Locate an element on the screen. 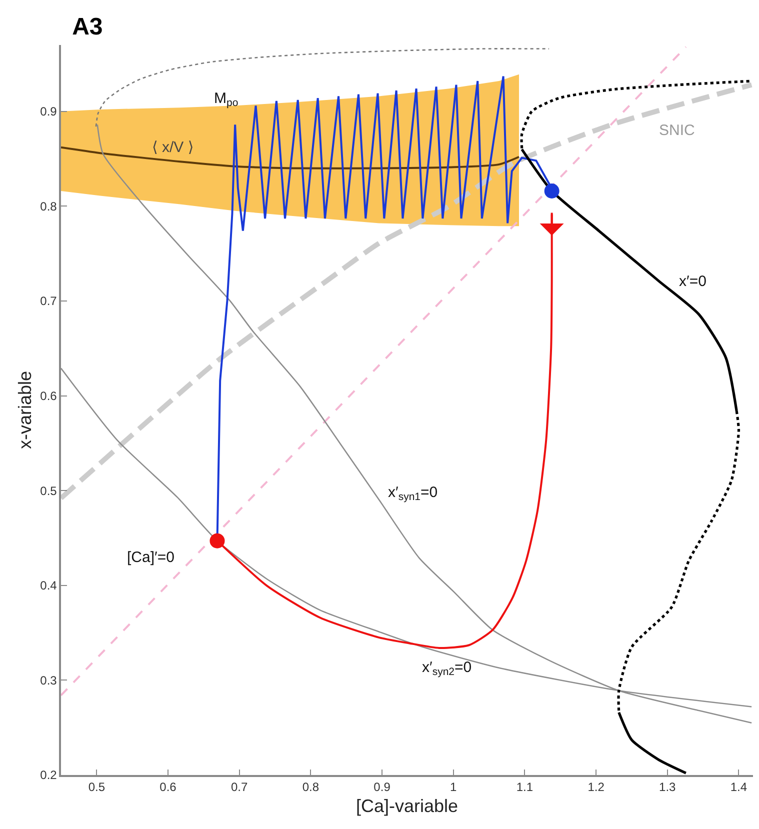  annotation: x′=0 is located at coordinates (692, 281).